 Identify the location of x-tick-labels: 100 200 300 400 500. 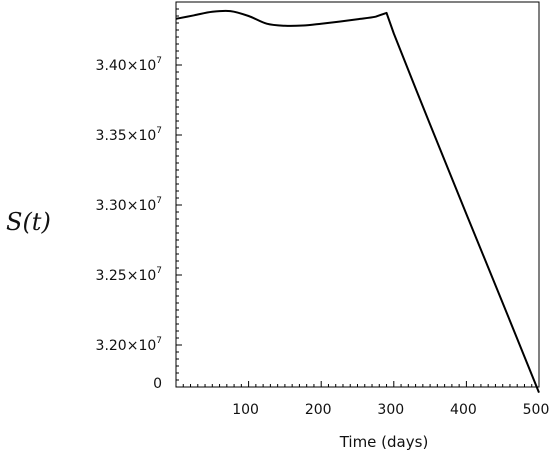
(390, 410).